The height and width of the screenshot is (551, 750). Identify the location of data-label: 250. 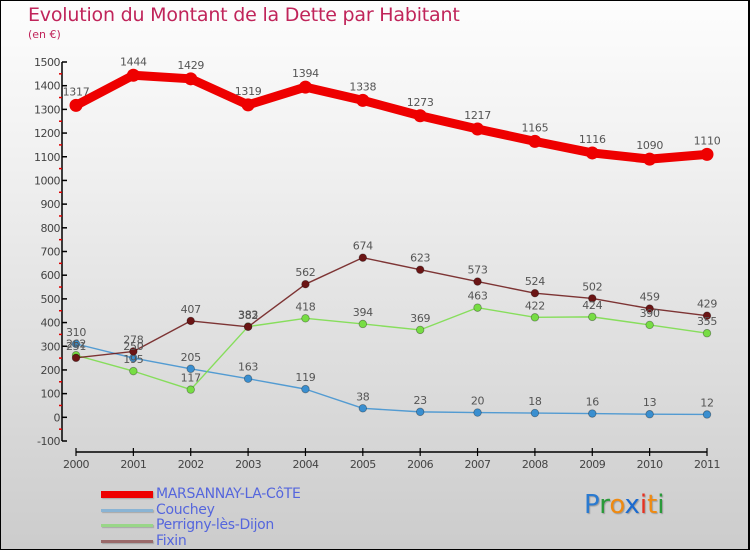
(133, 346).